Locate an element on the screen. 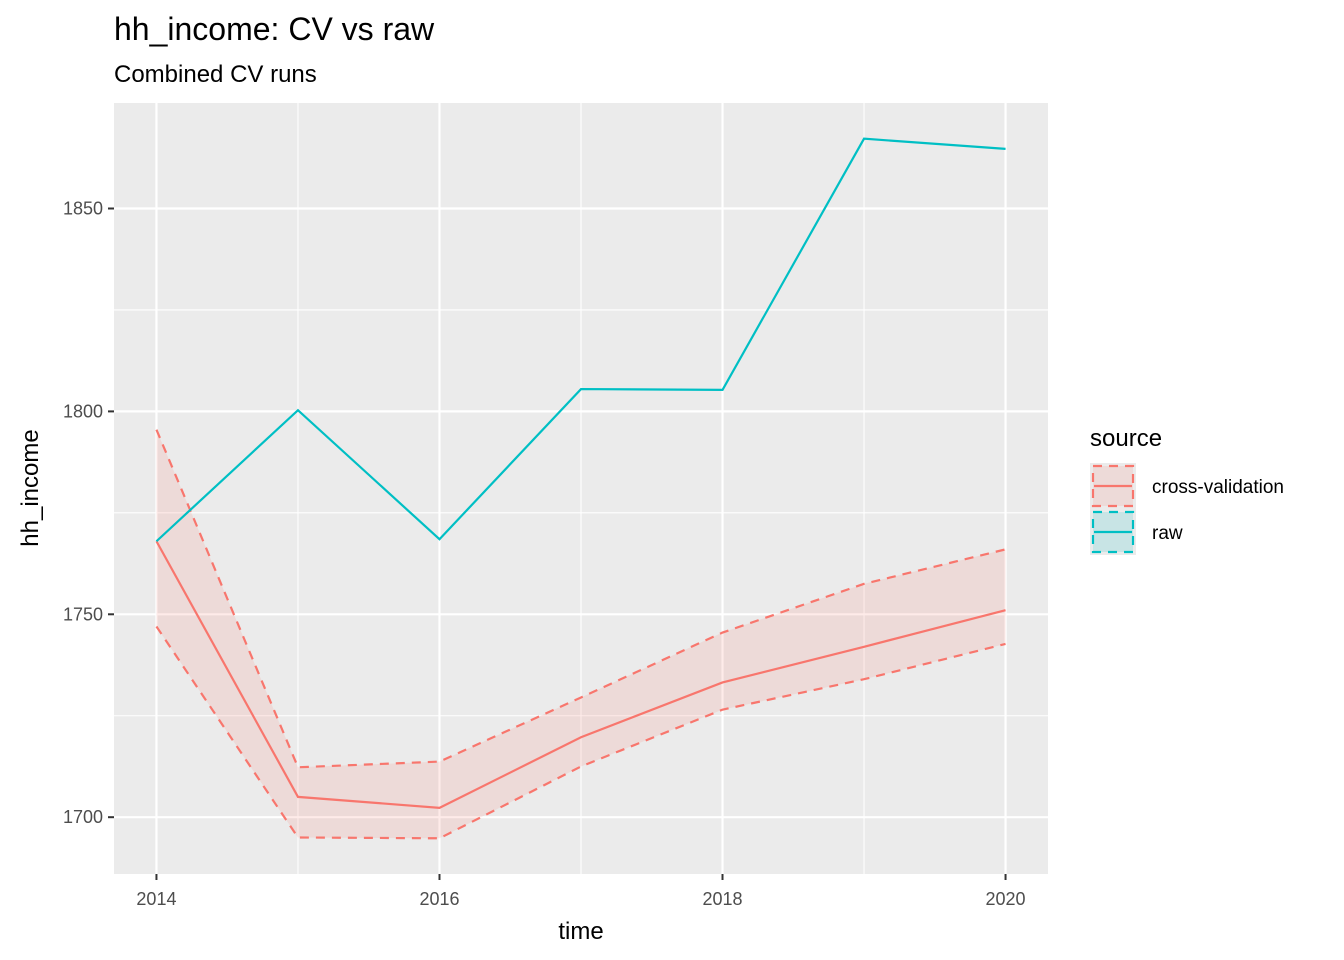 The width and height of the screenshot is (1344, 960). y-tick-label: 1700 is located at coordinates (83, 817).